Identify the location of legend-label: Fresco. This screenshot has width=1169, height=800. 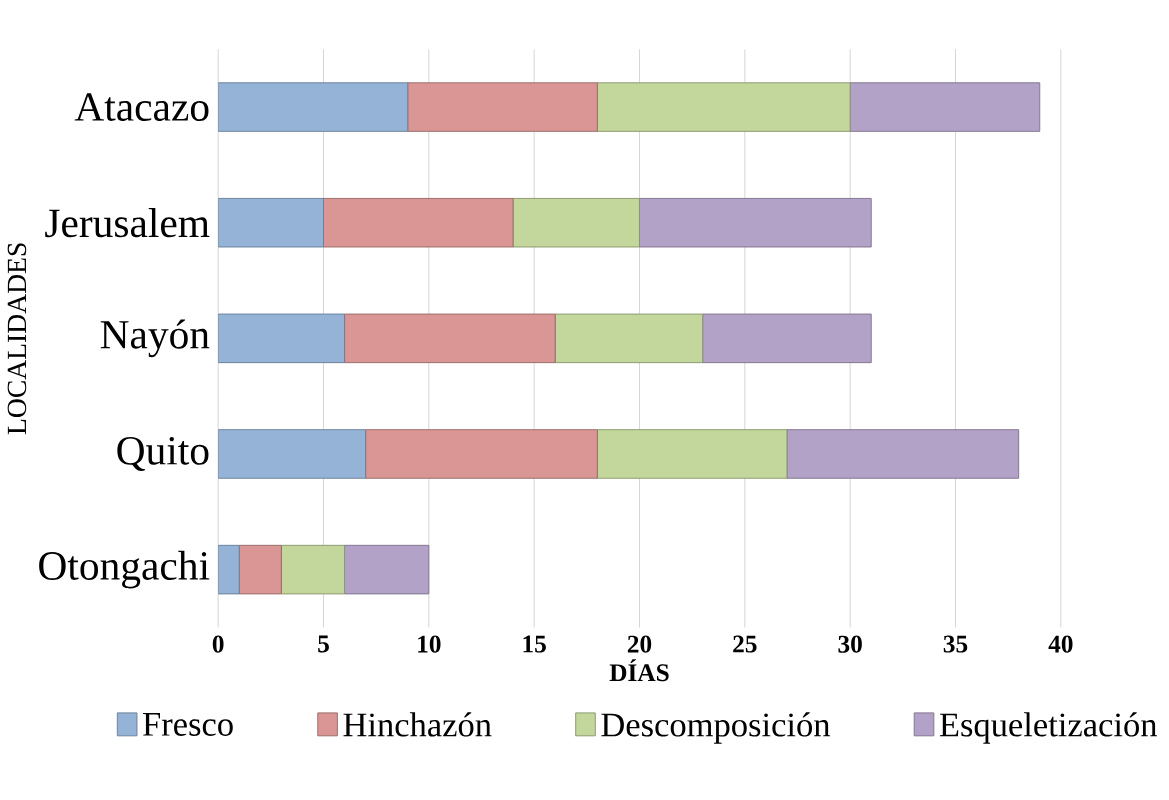
(188, 724).